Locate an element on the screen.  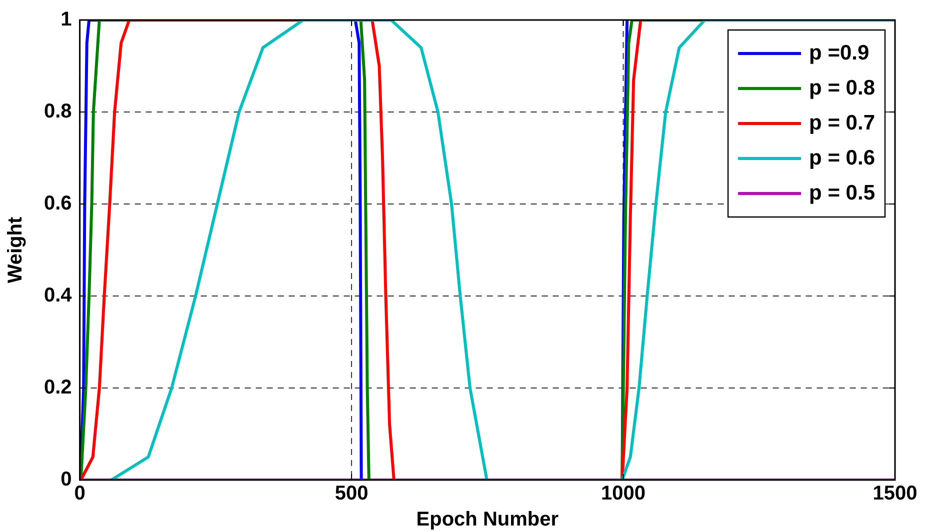
legend-label: p = 0.5 is located at coordinates (842, 192).